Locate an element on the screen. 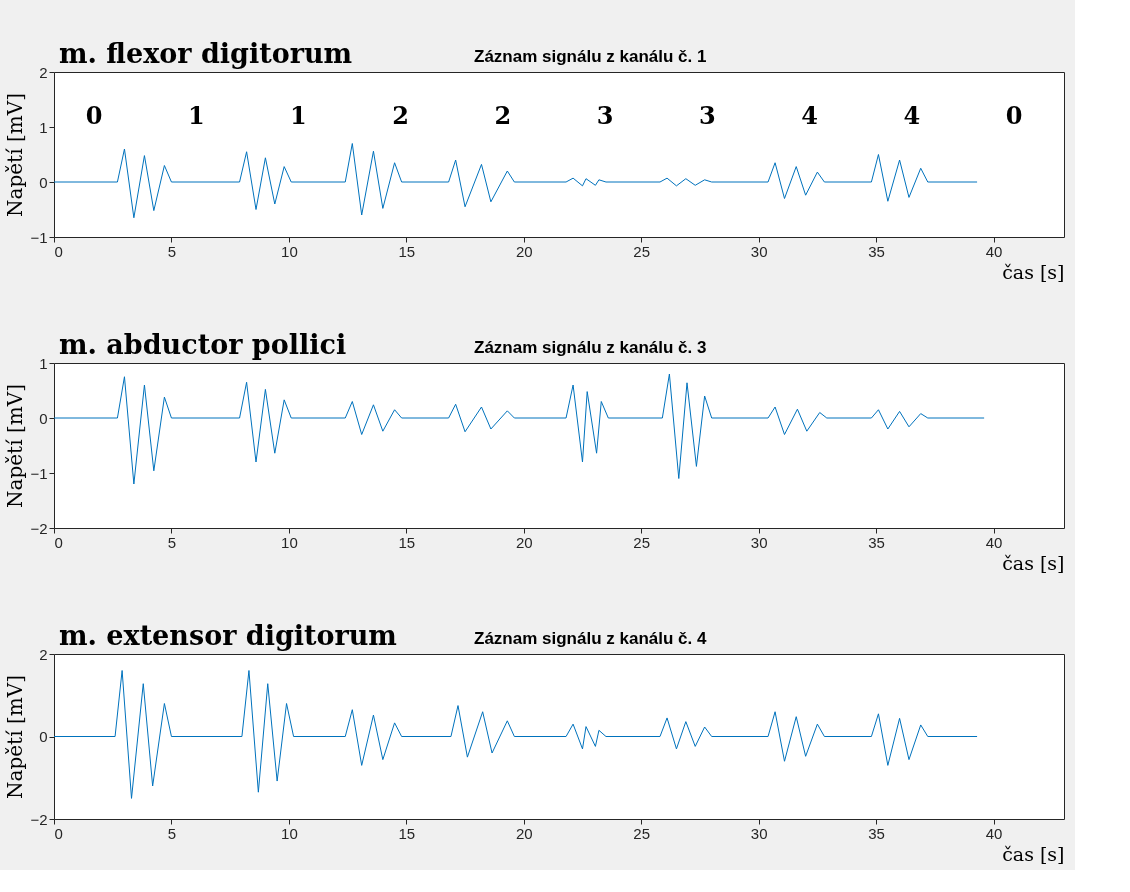 The image size is (1130, 892). chart-subtitle: Záznam signálu z kanálu č. 1 is located at coordinates (590, 56).